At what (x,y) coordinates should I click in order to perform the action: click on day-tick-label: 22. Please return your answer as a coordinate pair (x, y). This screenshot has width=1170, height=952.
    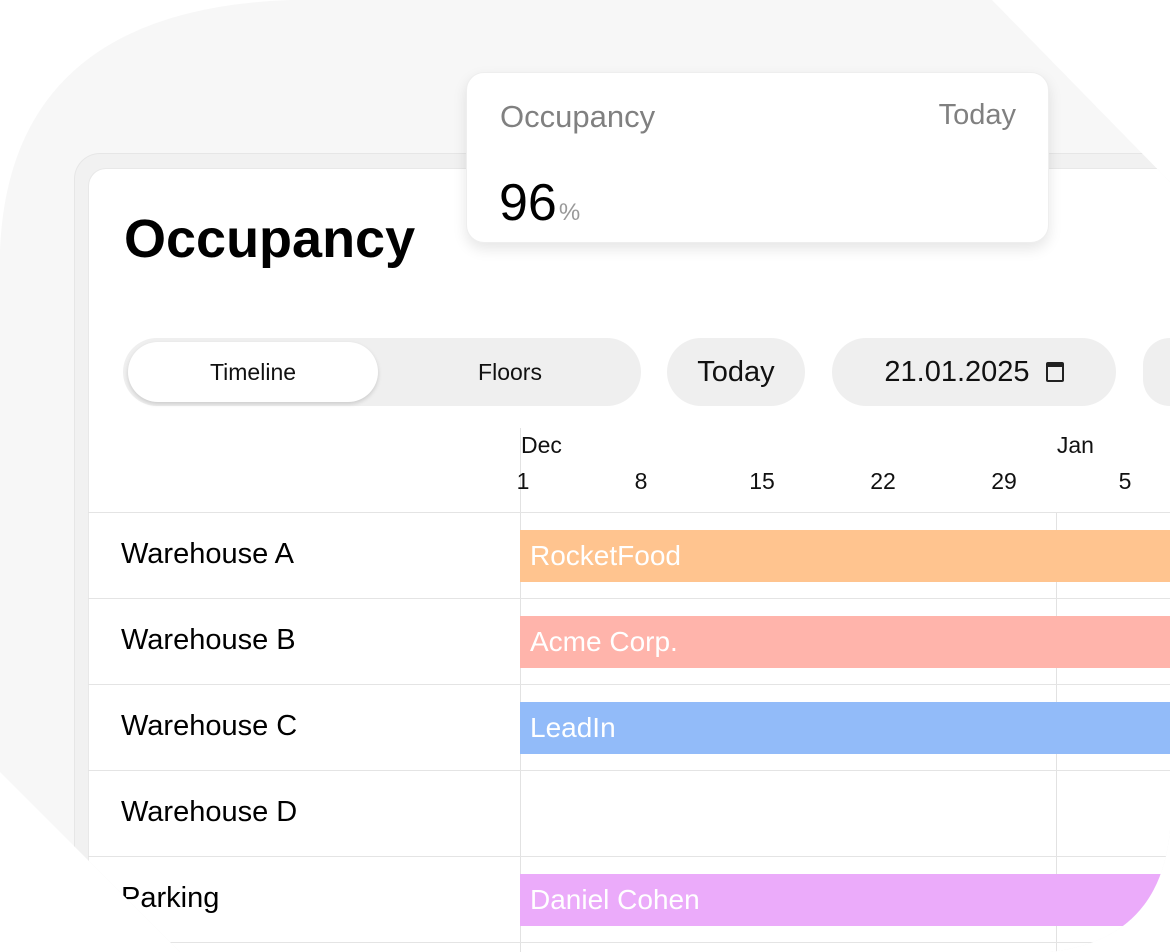
    Looking at the image, I should click on (883, 481).